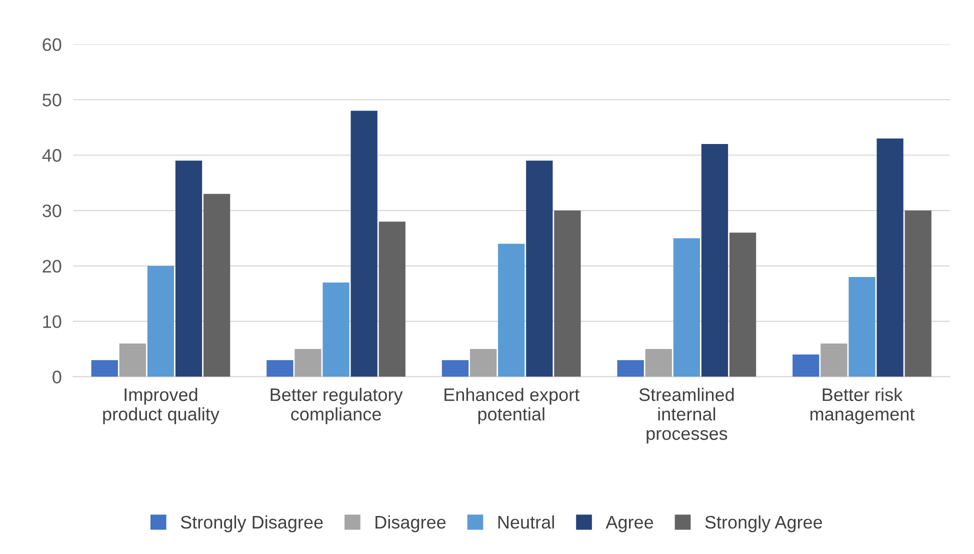  Describe the element at coordinates (52, 155) in the screenshot. I see `y-tick-label: 40` at that location.